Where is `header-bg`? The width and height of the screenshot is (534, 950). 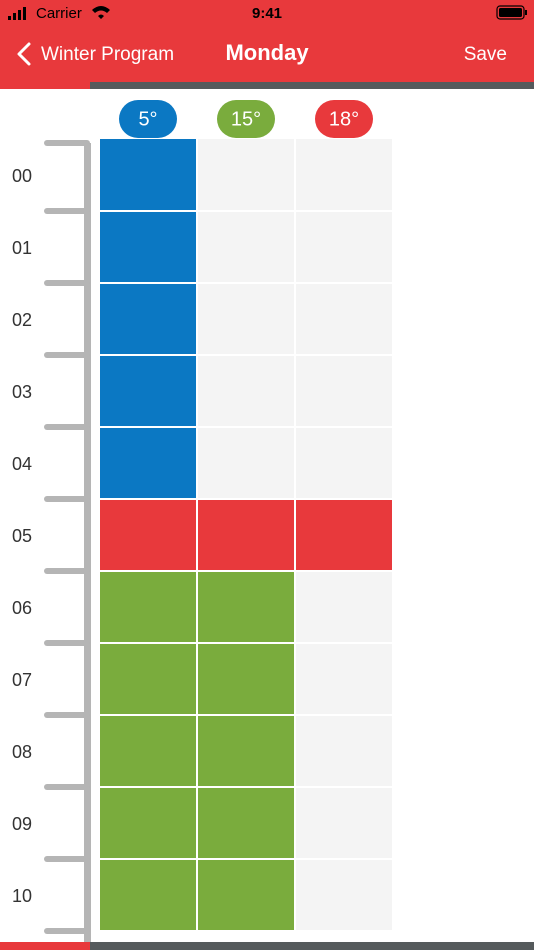
header-bg is located at coordinates (267, 41).